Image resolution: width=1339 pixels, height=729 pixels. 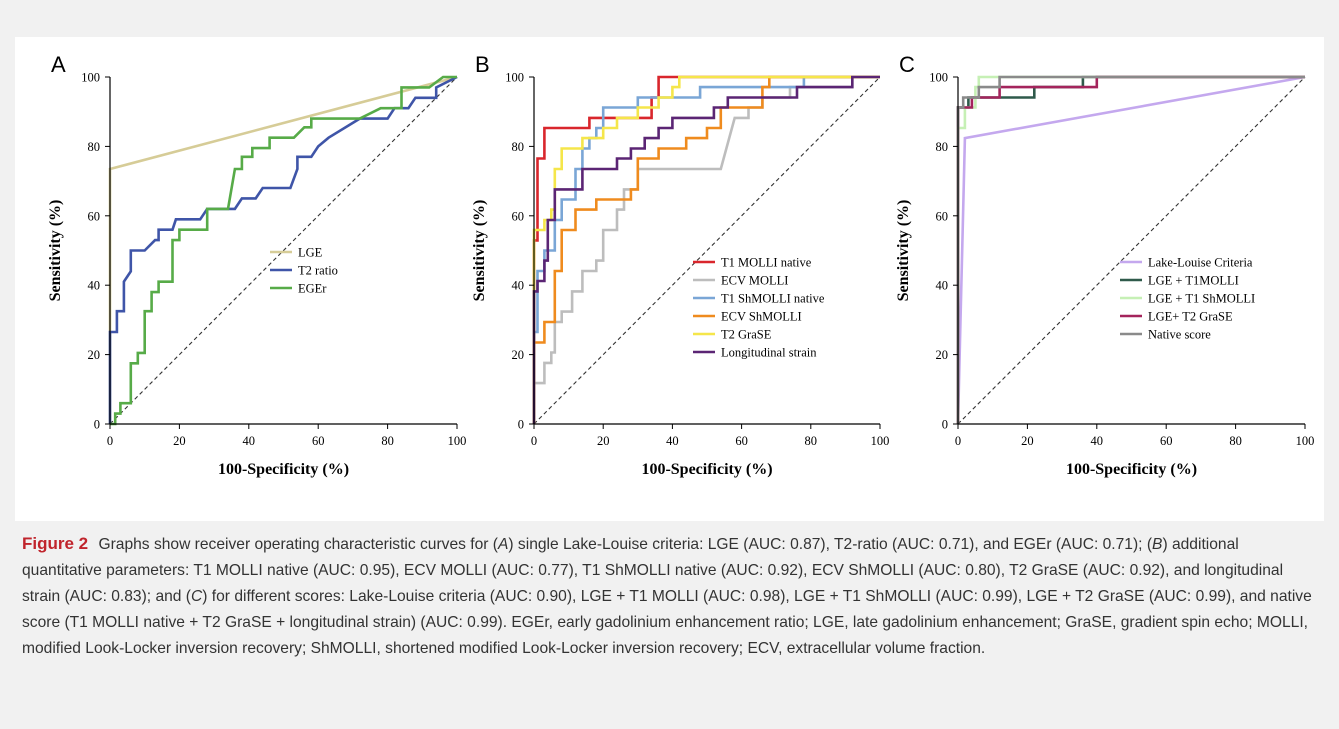 What do you see at coordinates (769, 353) in the screenshot?
I see `legend-label: Longitudinal strain` at bounding box center [769, 353].